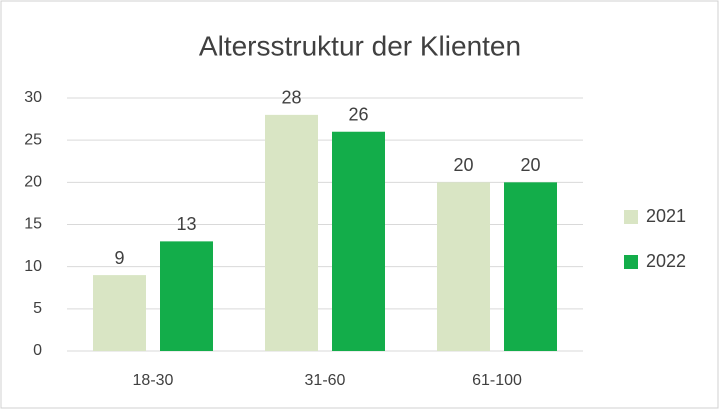  Describe the element at coordinates (325, 380) in the screenshot. I see `x-tick-label: 31-60` at that location.